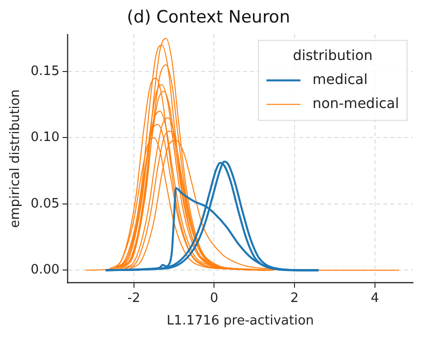 Image resolution: width=423 pixels, height=337 pixels. What do you see at coordinates (332, 56) in the screenshot?
I see `legend-title: distribution` at bounding box center [332, 56].